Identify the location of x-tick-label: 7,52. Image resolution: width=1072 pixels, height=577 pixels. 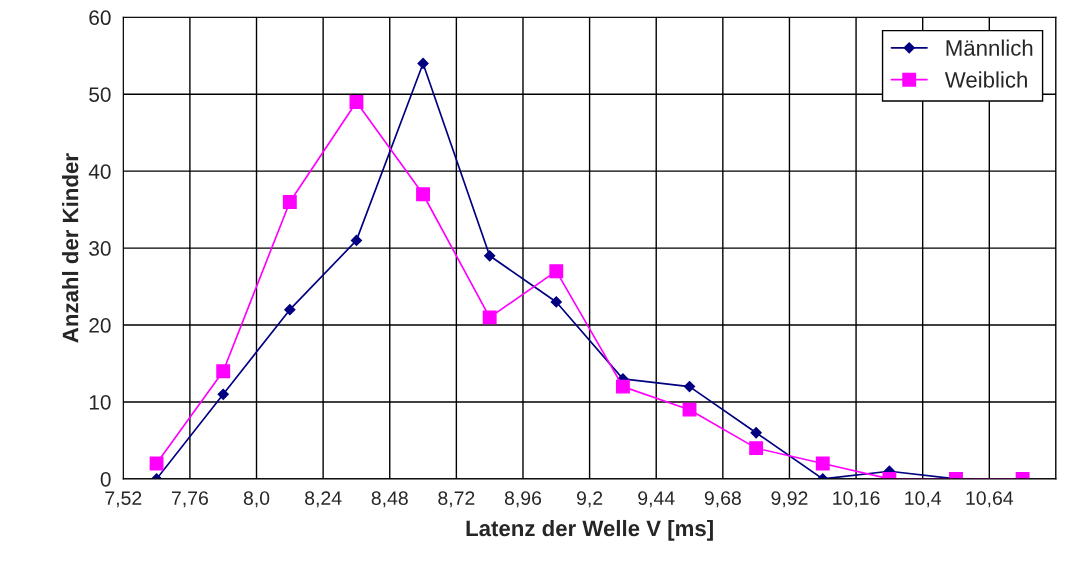
(123, 499).